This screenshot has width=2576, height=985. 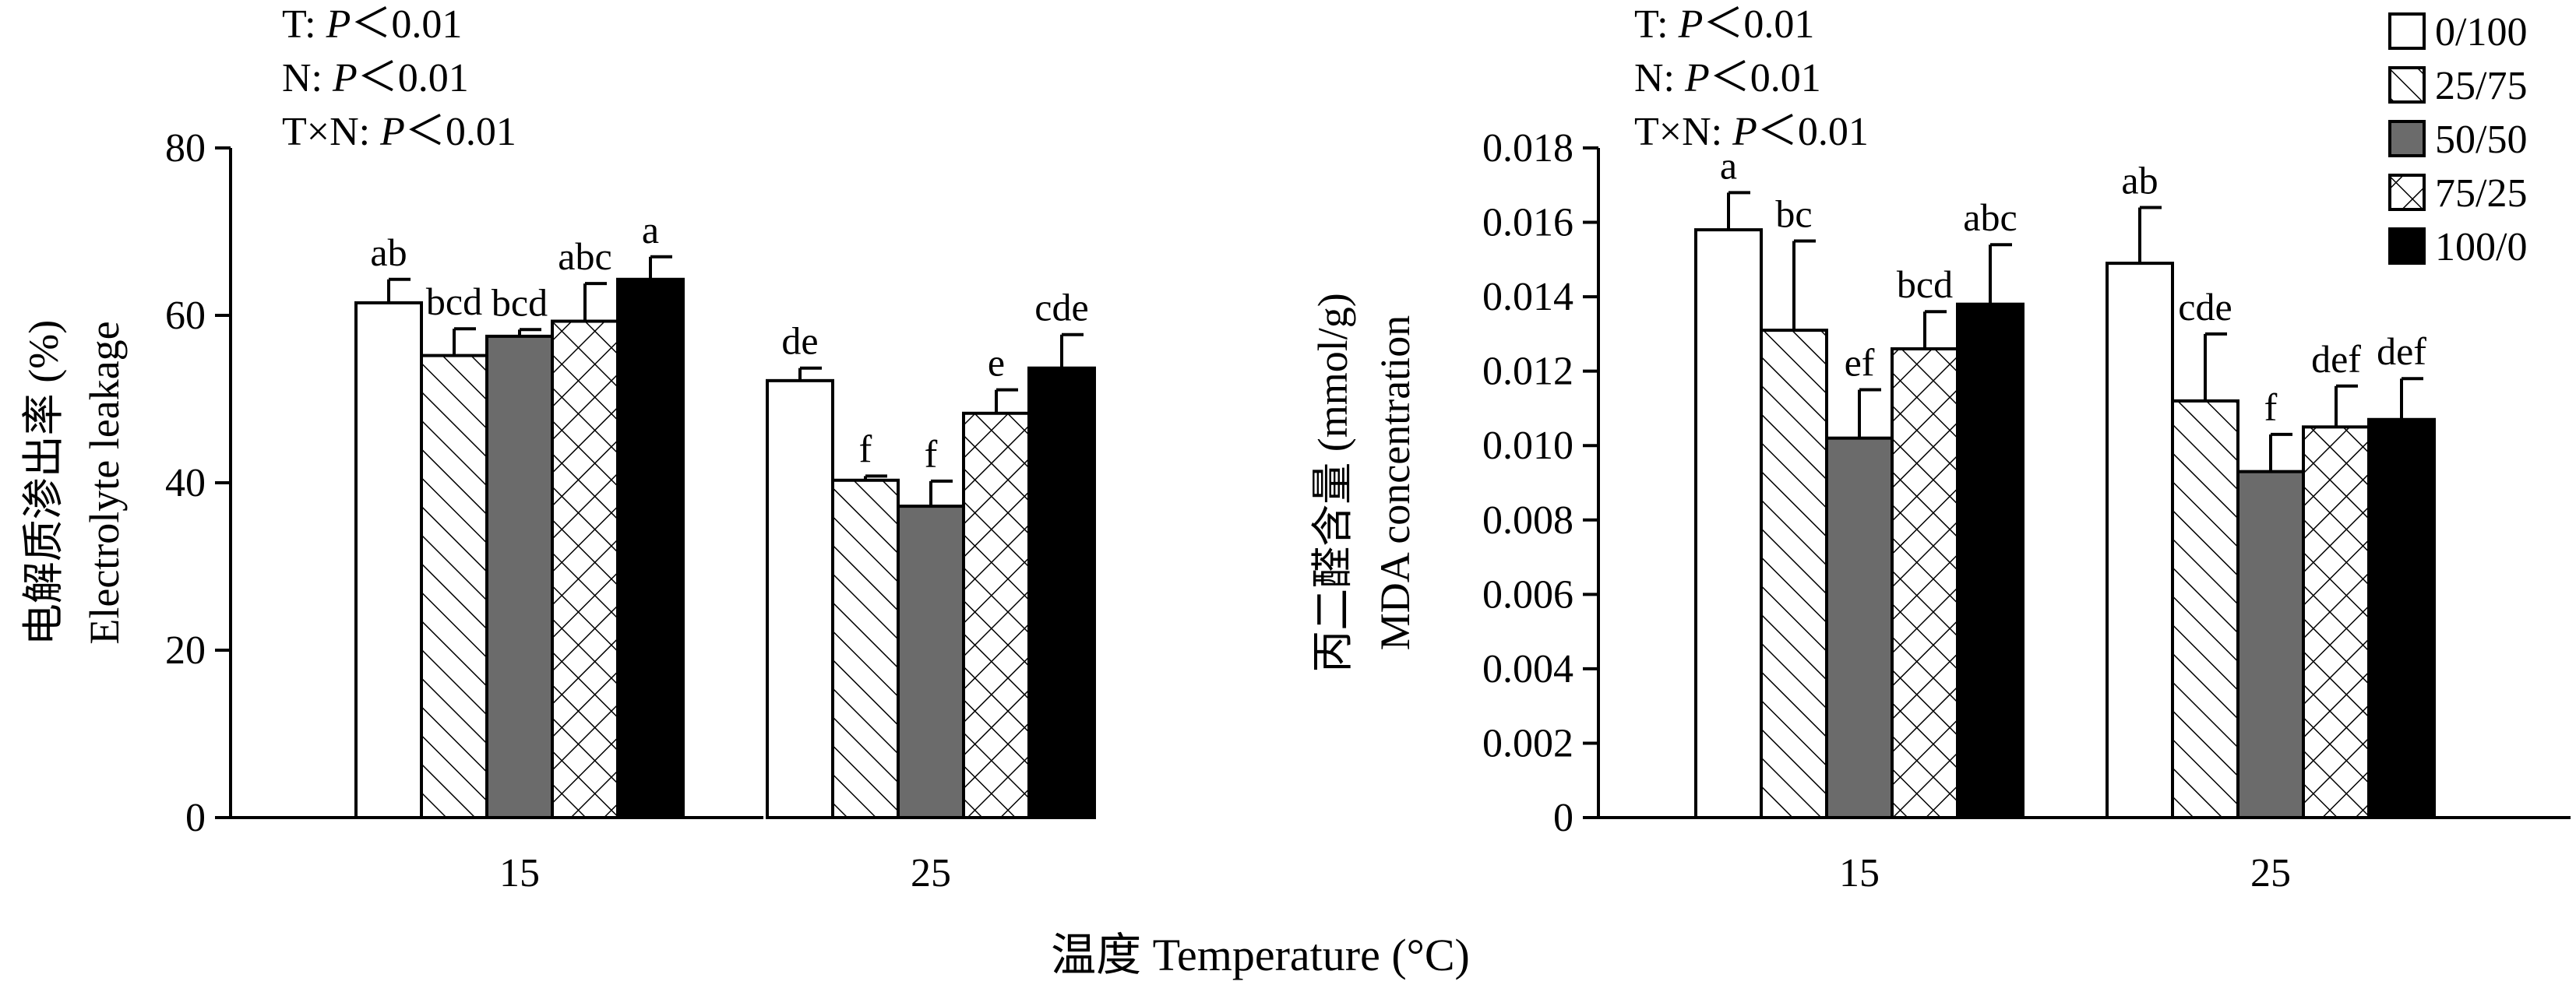 I want to click on y-tick-label: 40, so click(x=185, y=483).